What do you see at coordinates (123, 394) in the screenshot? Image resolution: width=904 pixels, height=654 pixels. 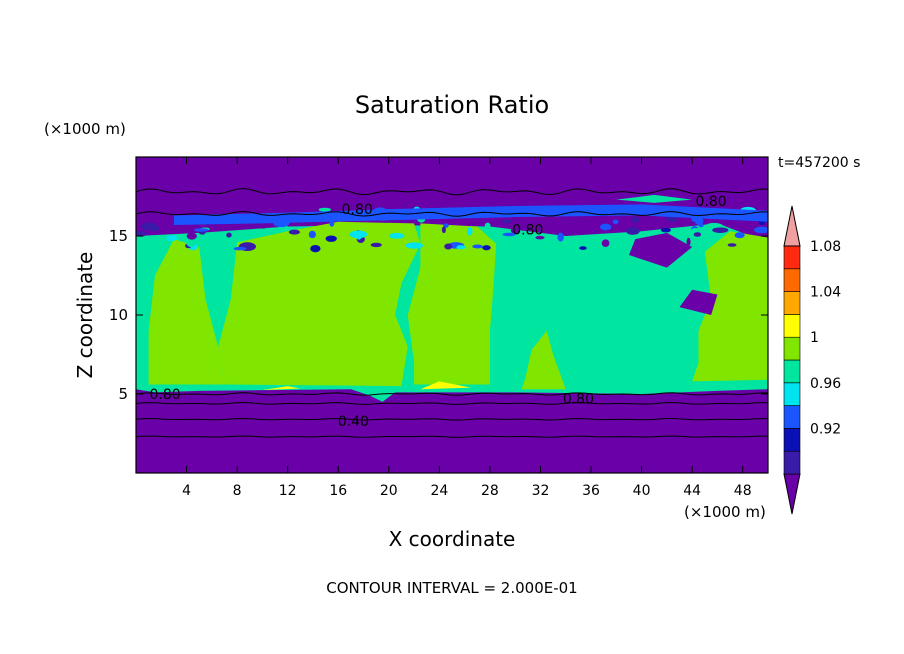 I see `y-tick-label: 5` at bounding box center [123, 394].